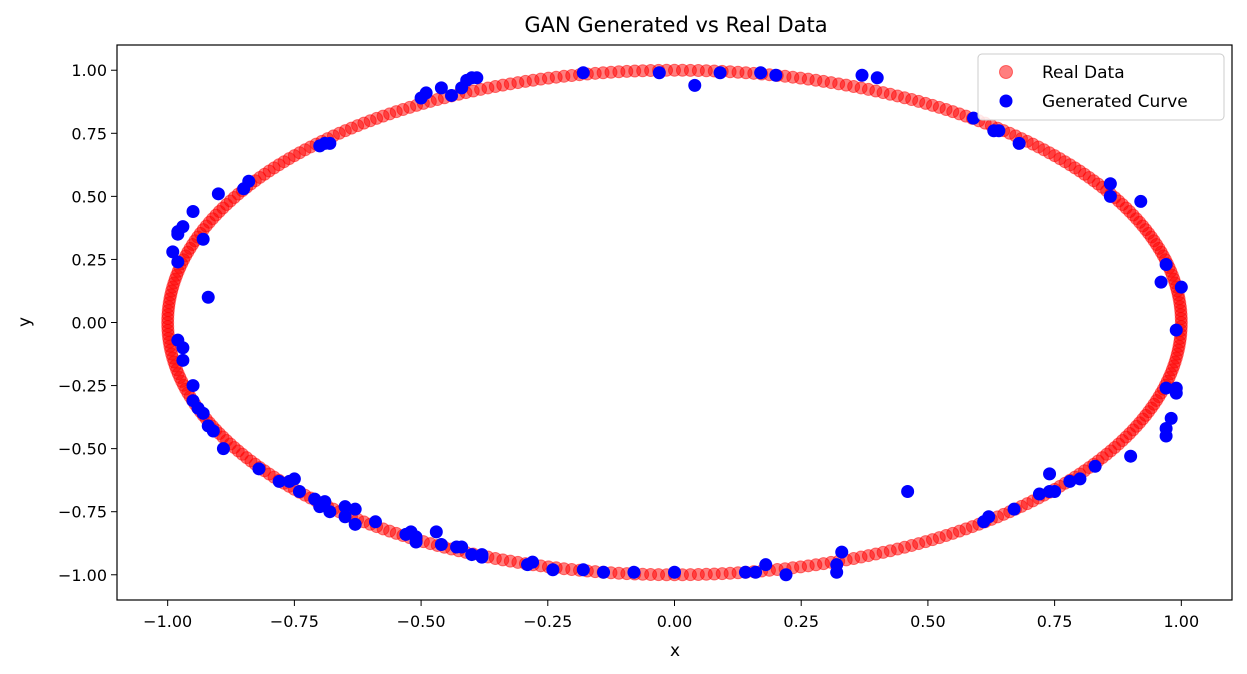 Image resolution: width=1247 pixels, height=674 pixels. Describe the element at coordinates (25, 322) in the screenshot. I see `y-axis-label: y` at that location.